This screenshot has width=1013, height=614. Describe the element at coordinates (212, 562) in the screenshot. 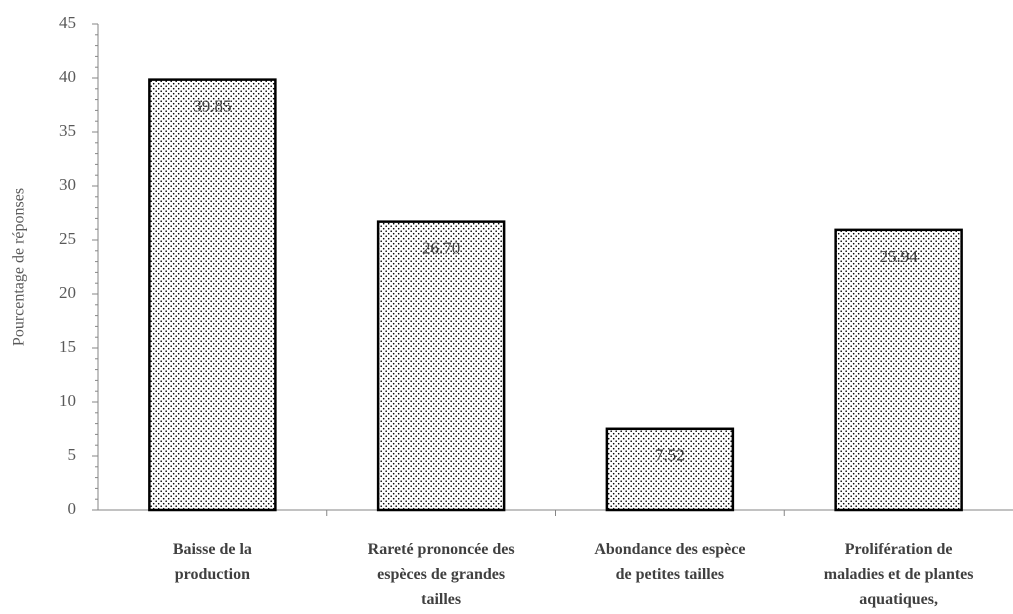

I see `x-tick-label: Baisse de la production` at that location.